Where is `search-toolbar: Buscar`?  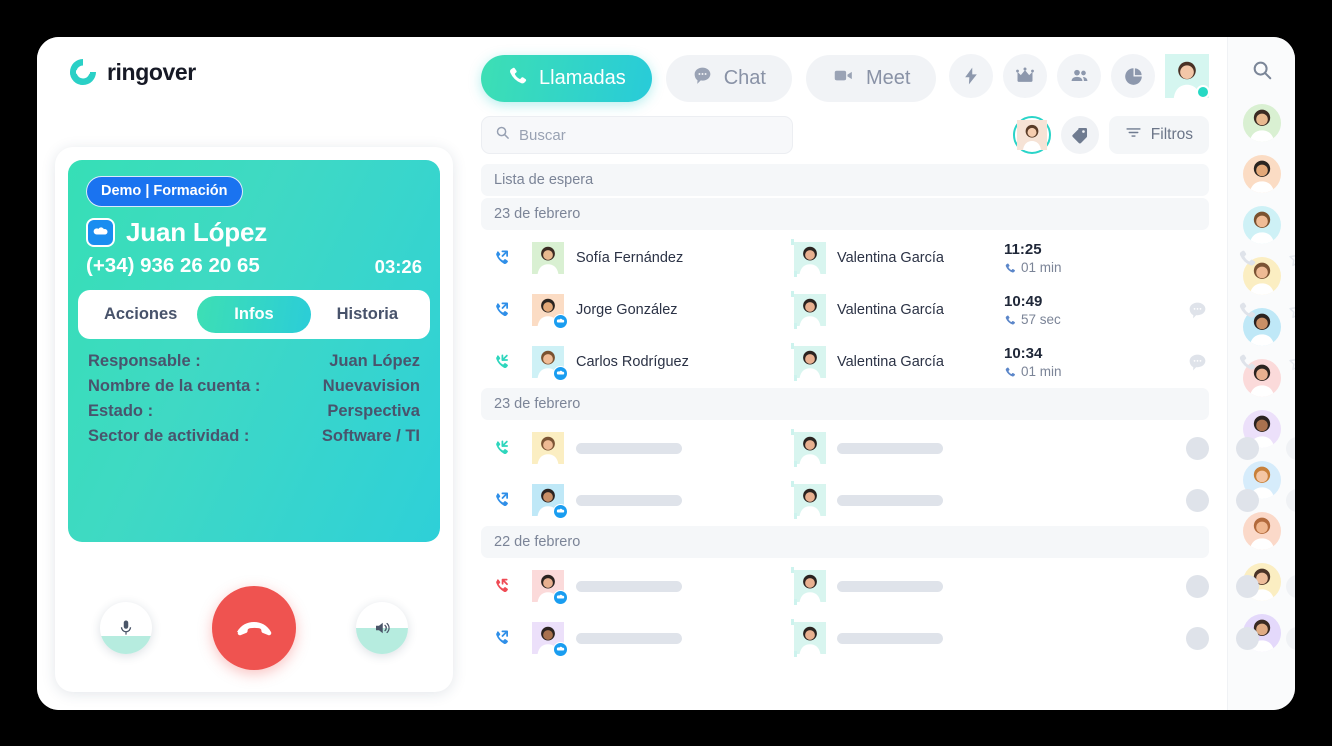
search-toolbar: Buscar is located at coordinates (849, 128).